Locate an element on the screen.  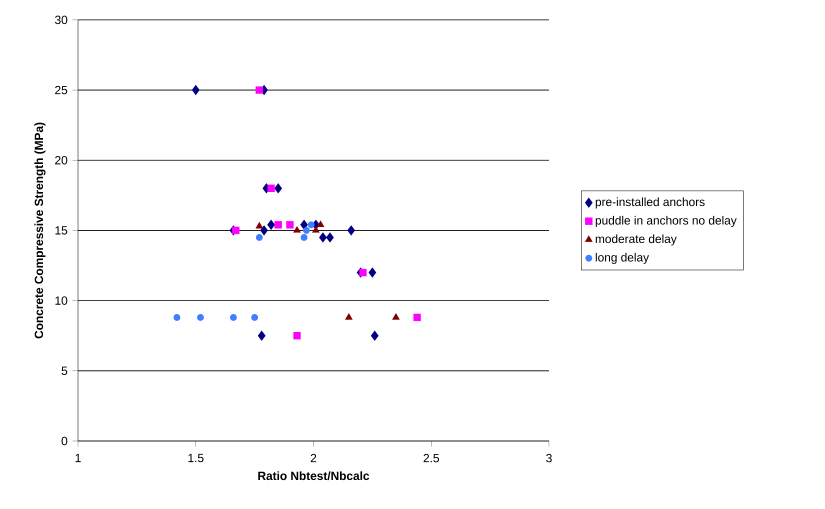
x-axis-title: Ratio Nbtest/Nbcalc is located at coordinates (314, 475).